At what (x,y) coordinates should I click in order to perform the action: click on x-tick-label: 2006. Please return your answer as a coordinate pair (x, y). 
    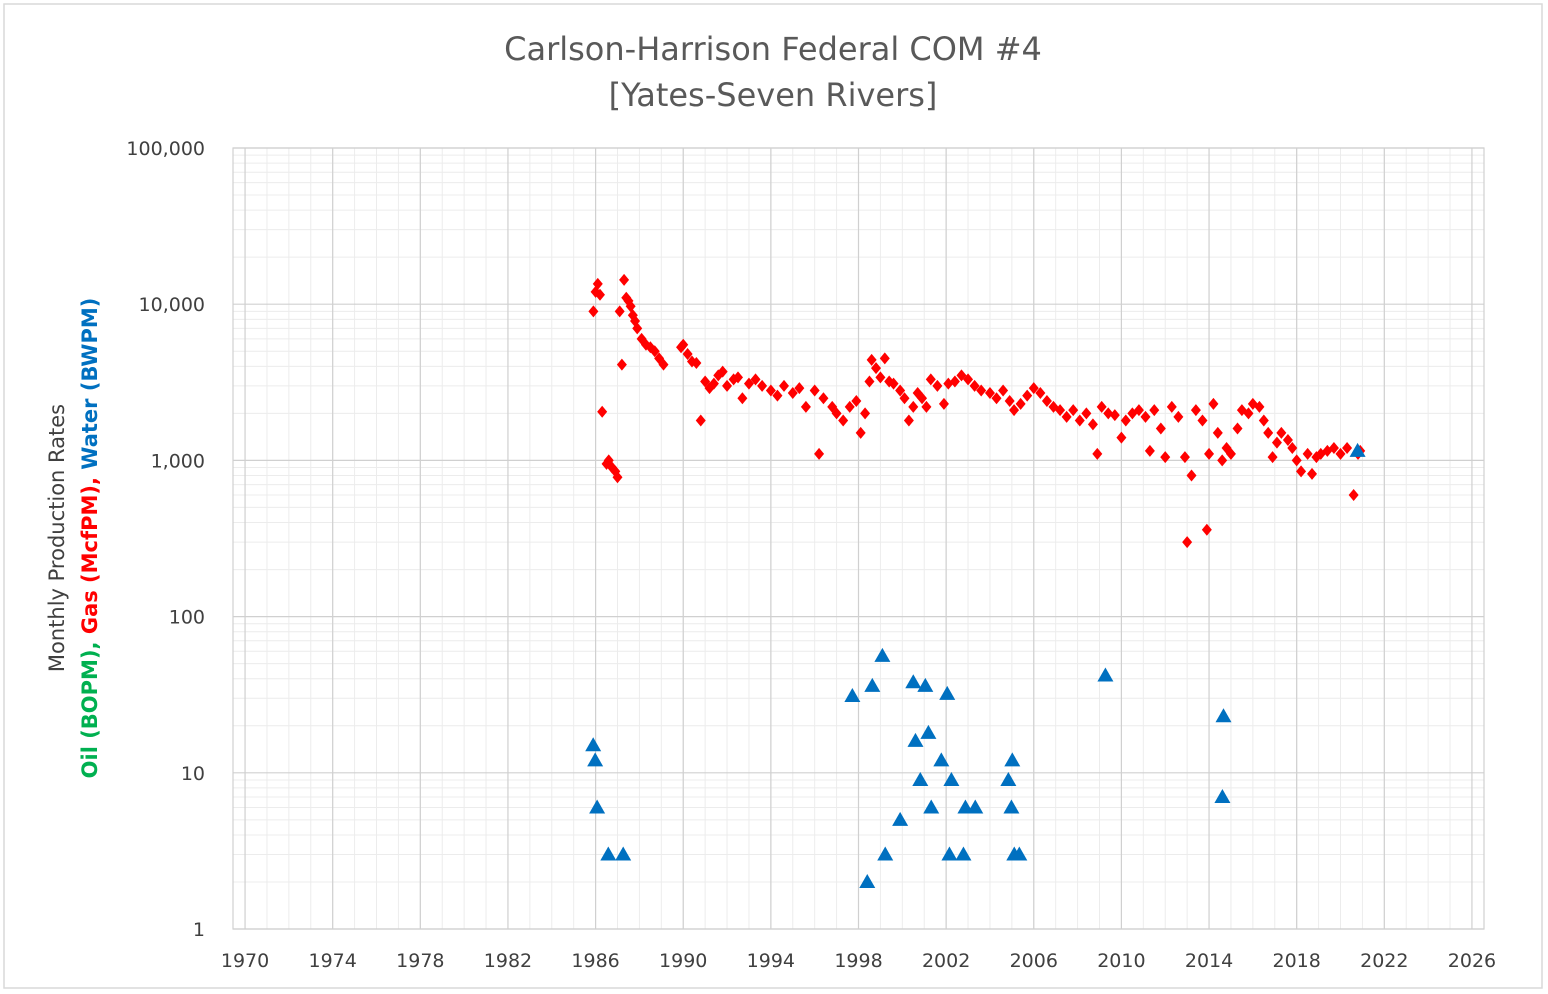
    Looking at the image, I should click on (1034, 961).